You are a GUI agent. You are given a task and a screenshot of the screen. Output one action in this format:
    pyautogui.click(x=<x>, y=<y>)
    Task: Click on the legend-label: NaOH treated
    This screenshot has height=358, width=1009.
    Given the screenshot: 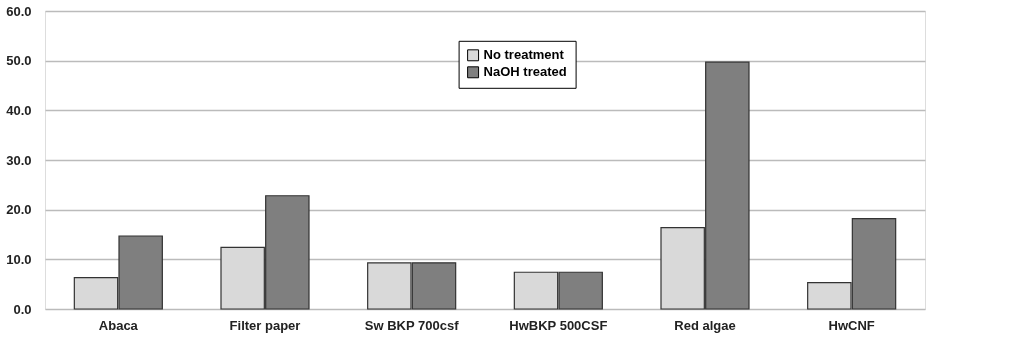 What is the action you would take?
    pyautogui.click(x=525, y=72)
    